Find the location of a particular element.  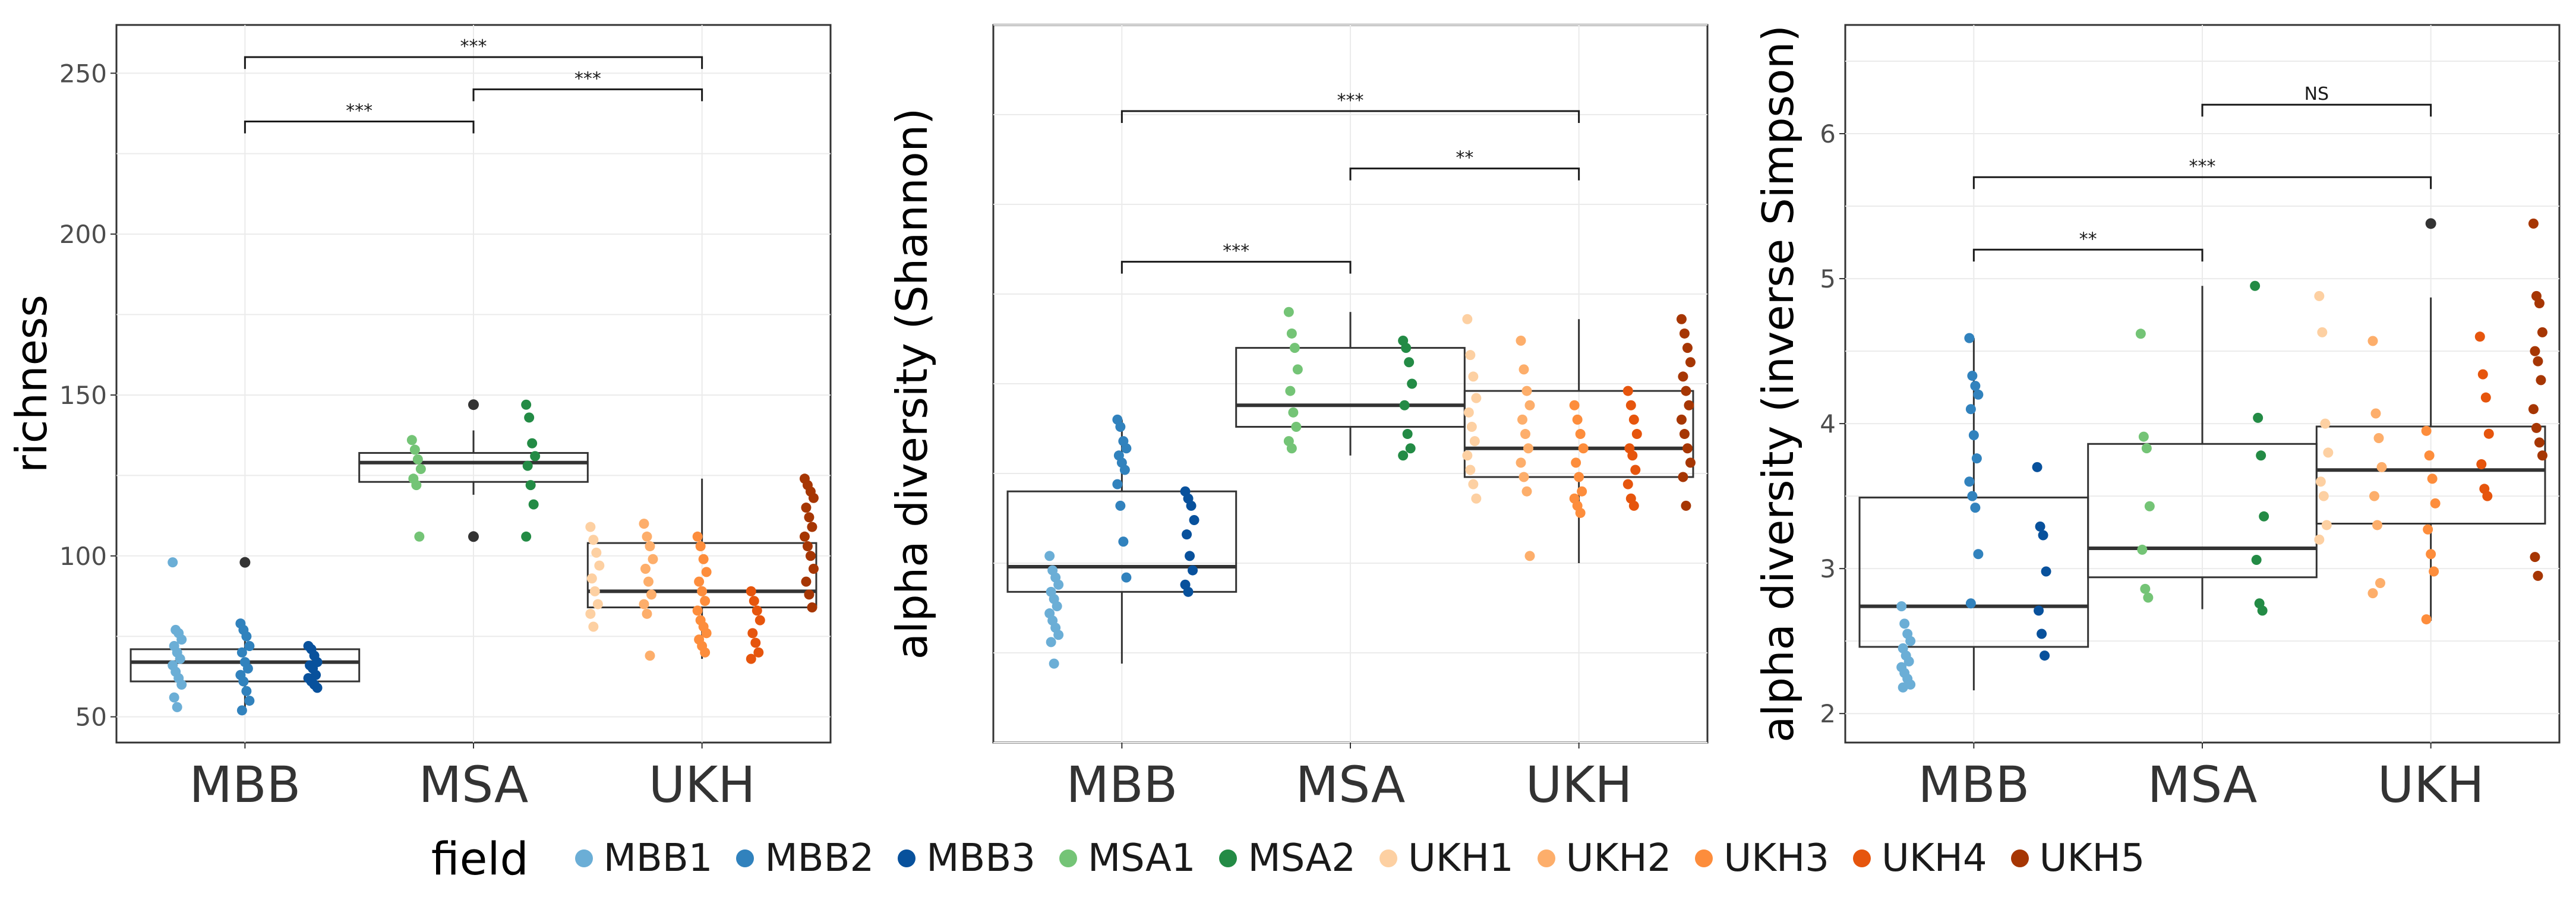

y-axis-title: alpha diversity (inverse Simpson) is located at coordinates (1778, 384).